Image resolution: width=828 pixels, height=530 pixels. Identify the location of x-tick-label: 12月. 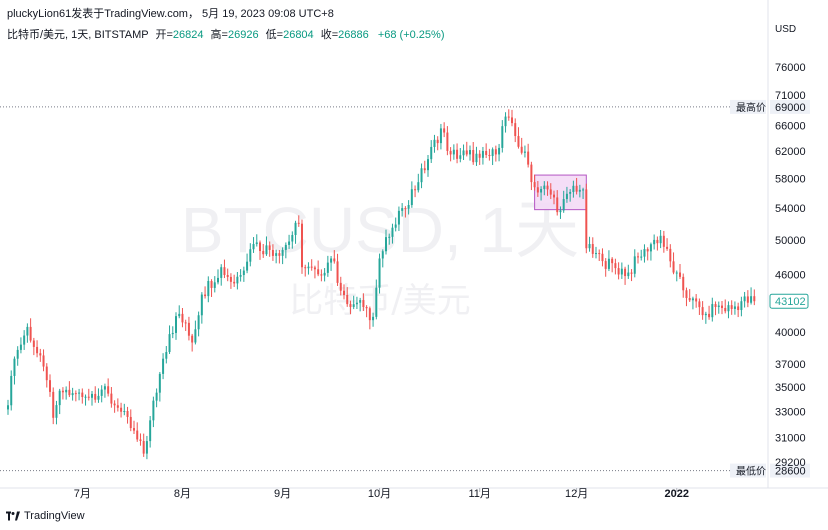
(576, 494).